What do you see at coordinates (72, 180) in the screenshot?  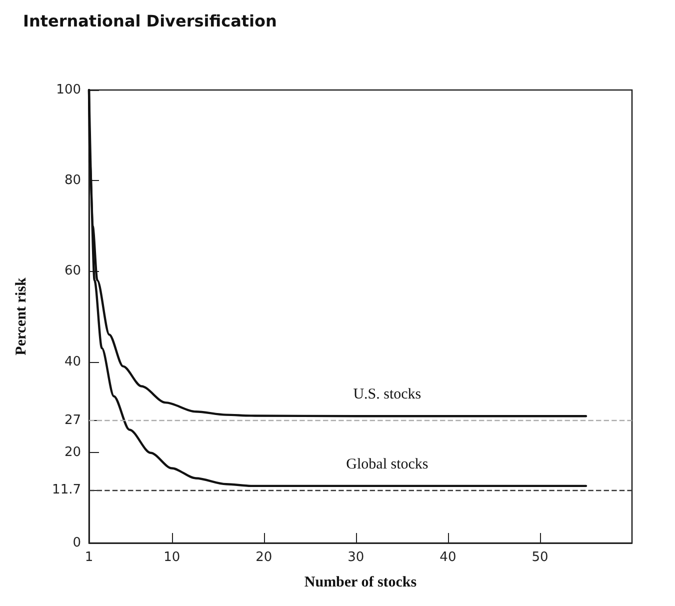 I see `y-tick-label: 80` at bounding box center [72, 180].